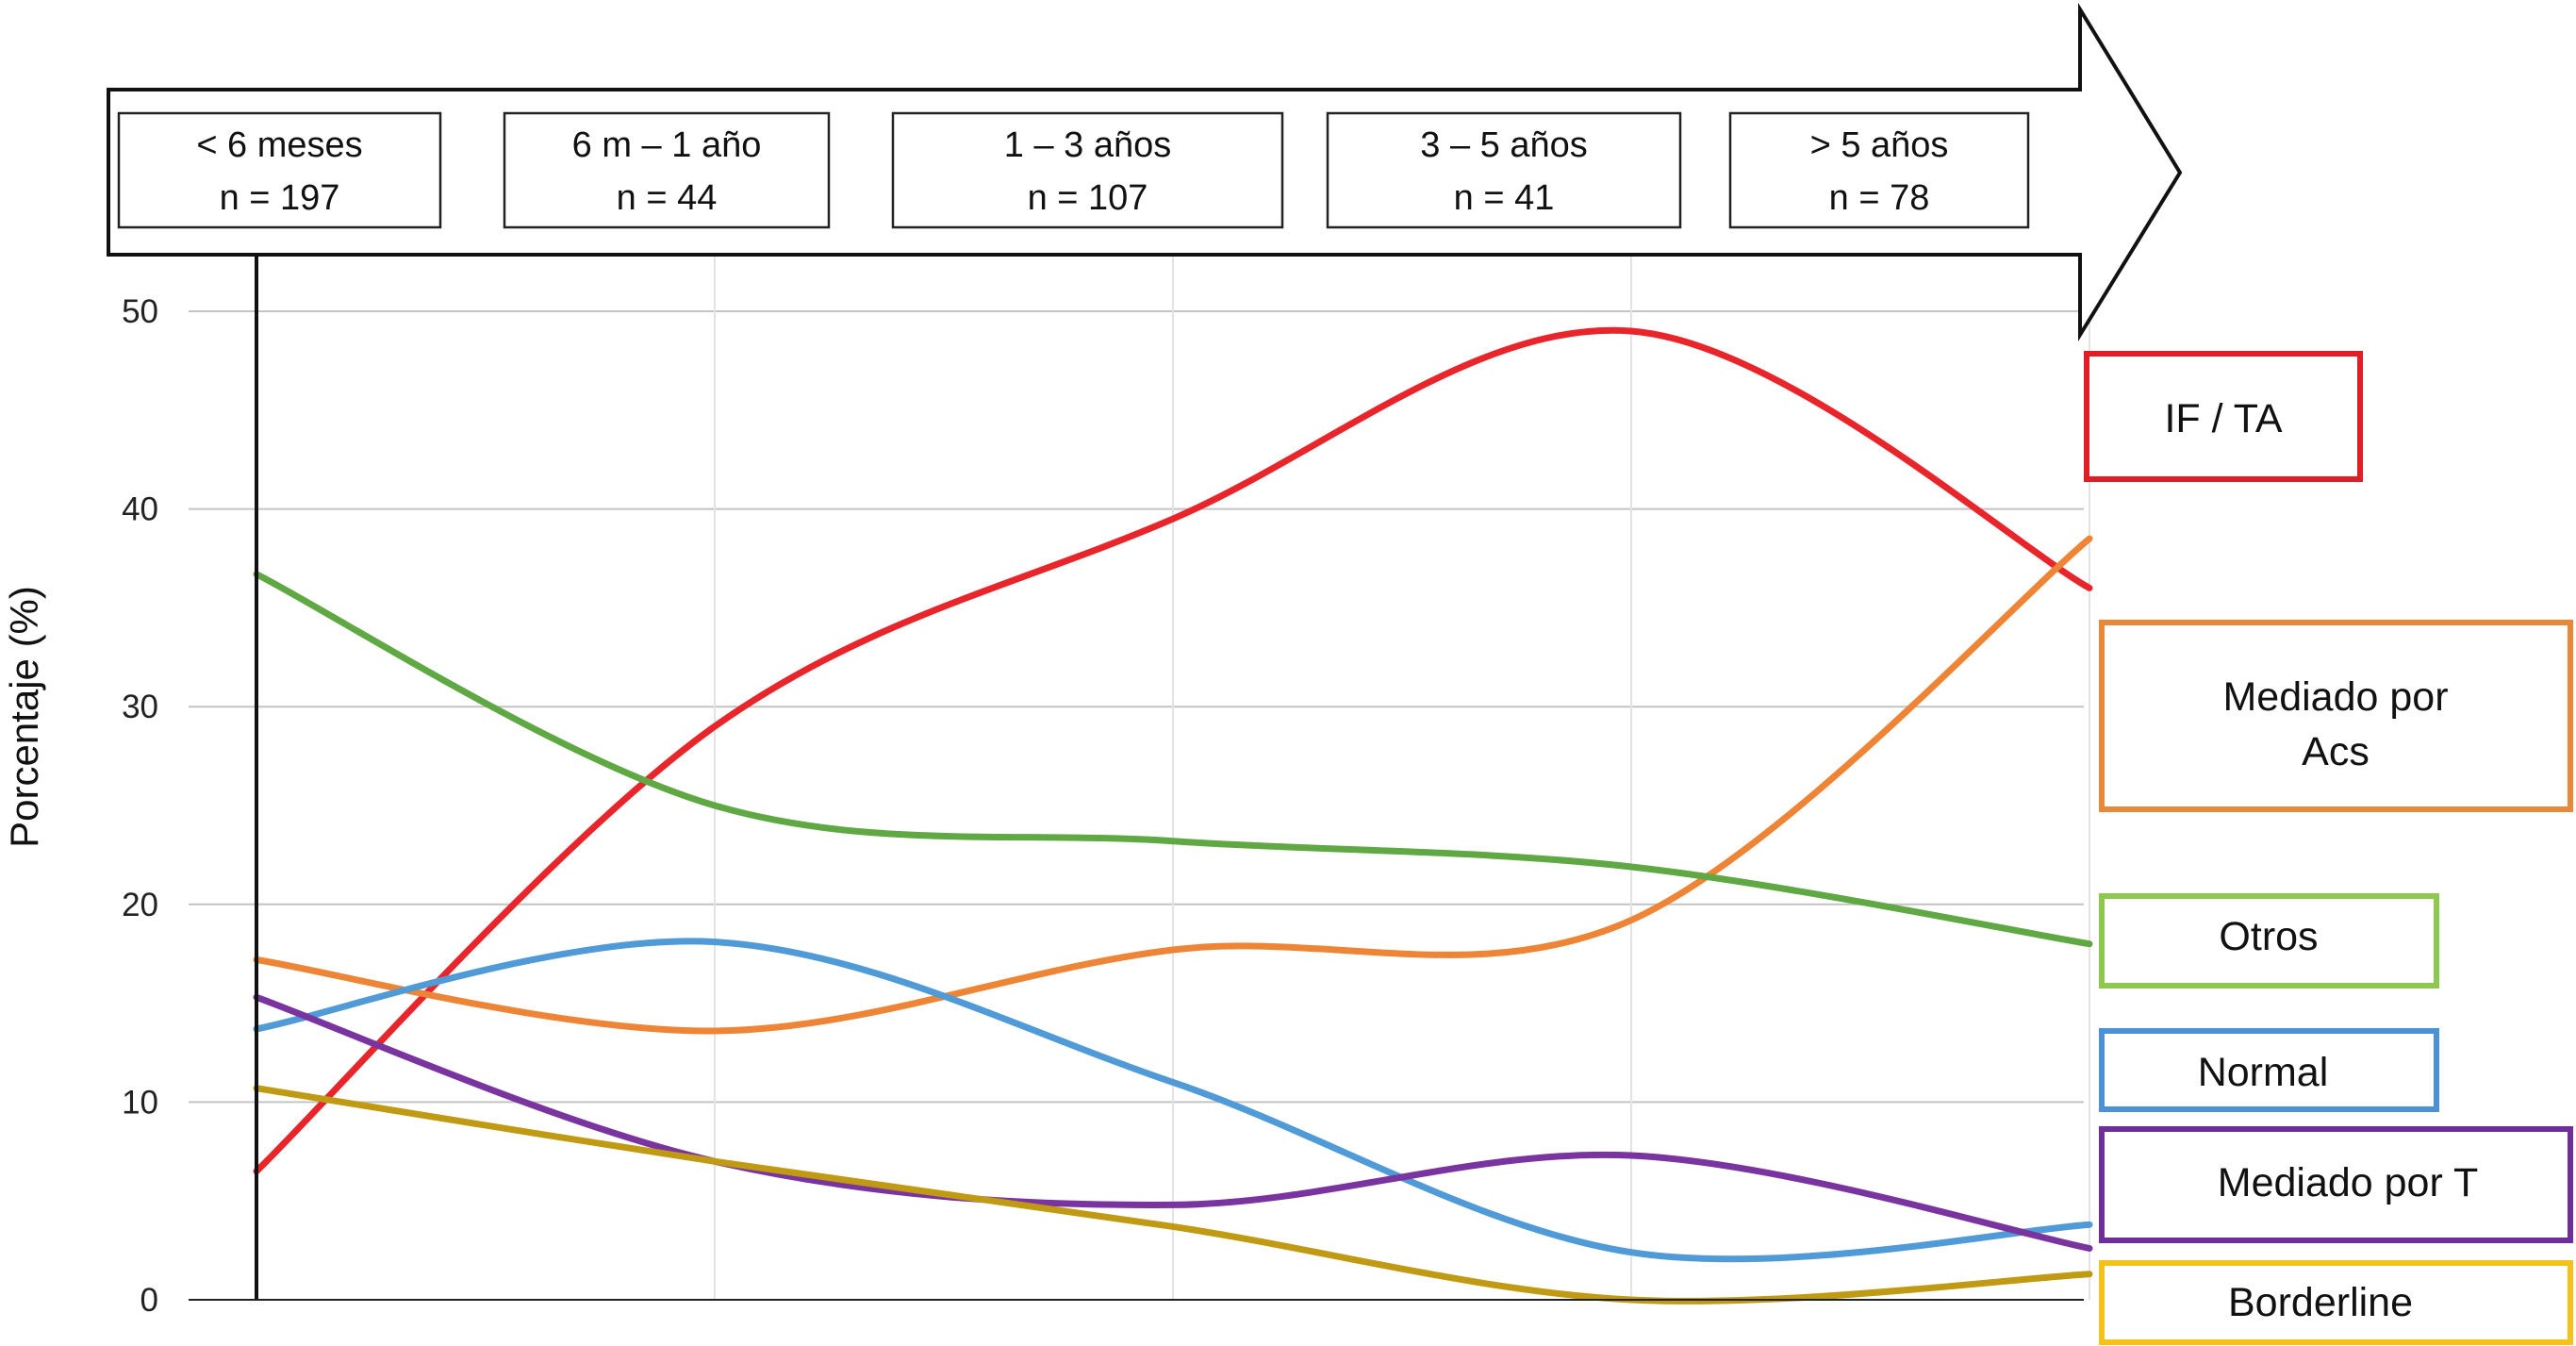 The image size is (2576, 1346). What do you see at coordinates (1088, 198) in the screenshot?
I see `category-count: n = 107` at bounding box center [1088, 198].